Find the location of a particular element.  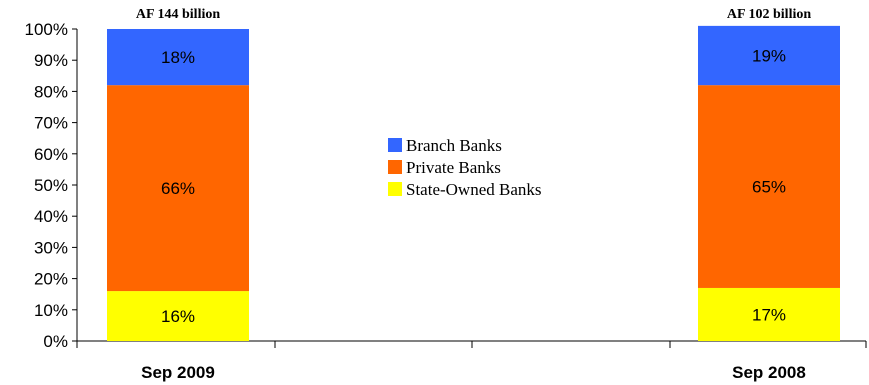

y-tick-label: 100% is located at coordinates (46, 29).